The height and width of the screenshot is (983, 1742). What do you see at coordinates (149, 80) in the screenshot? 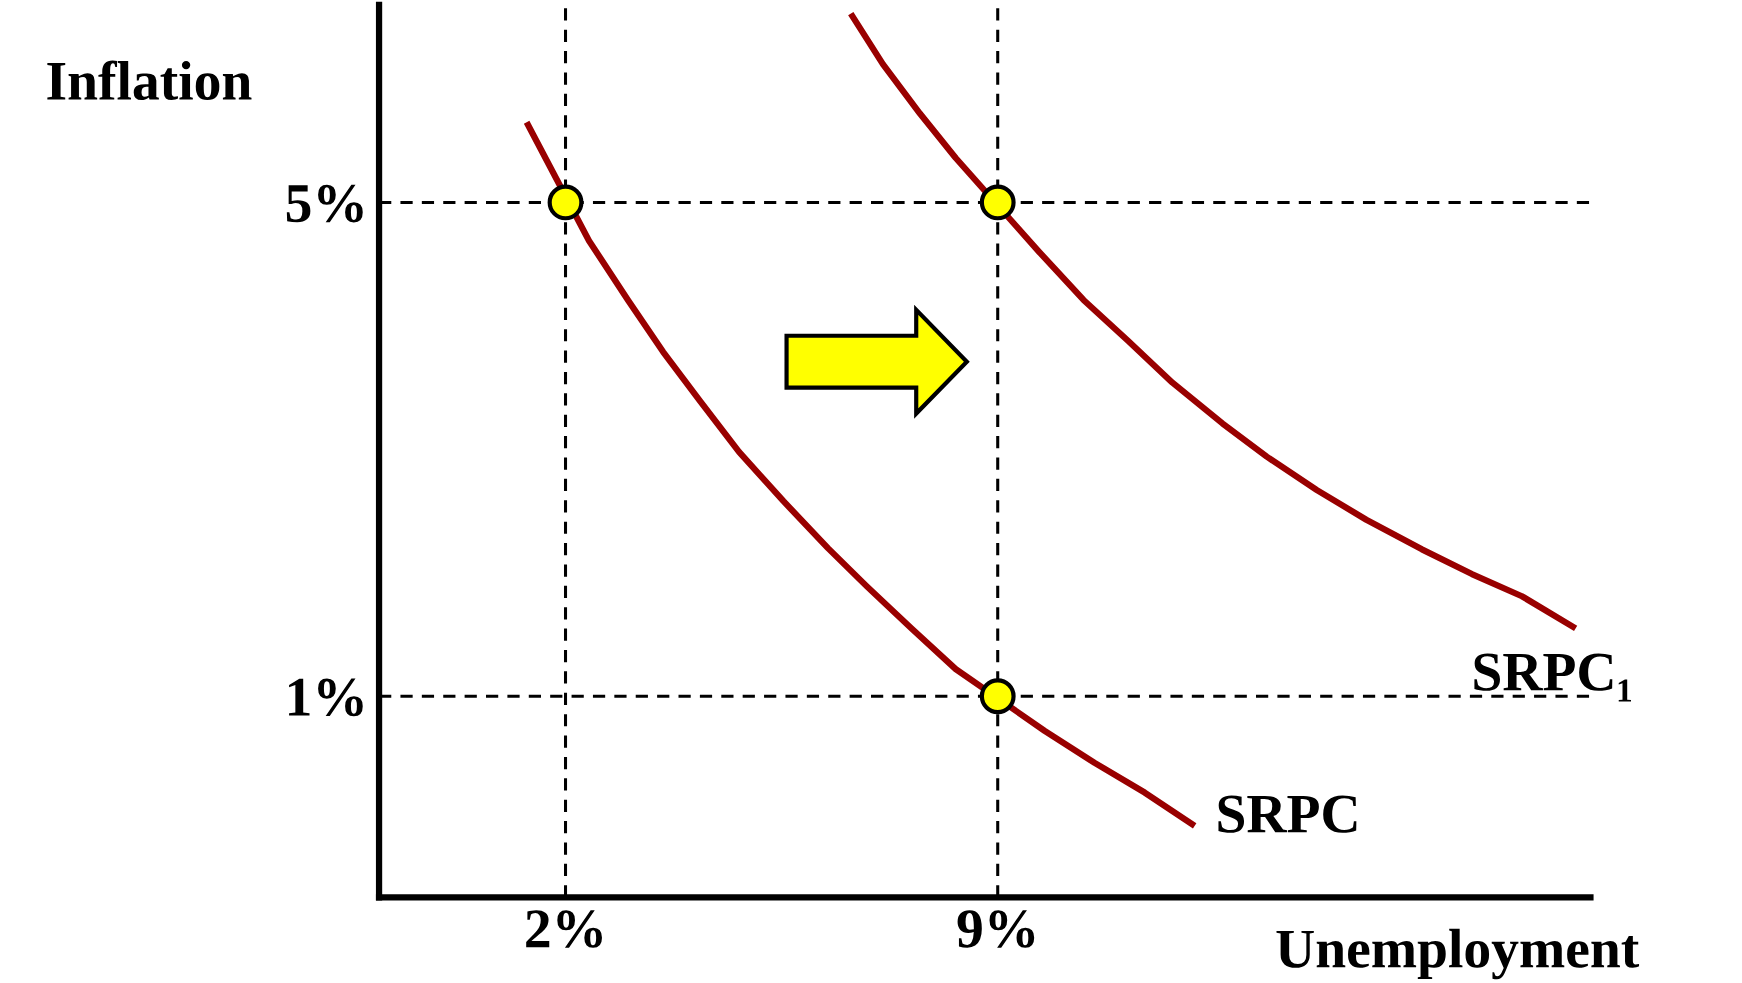
I see `y-axis-title: Inflation` at bounding box center [149, 80].